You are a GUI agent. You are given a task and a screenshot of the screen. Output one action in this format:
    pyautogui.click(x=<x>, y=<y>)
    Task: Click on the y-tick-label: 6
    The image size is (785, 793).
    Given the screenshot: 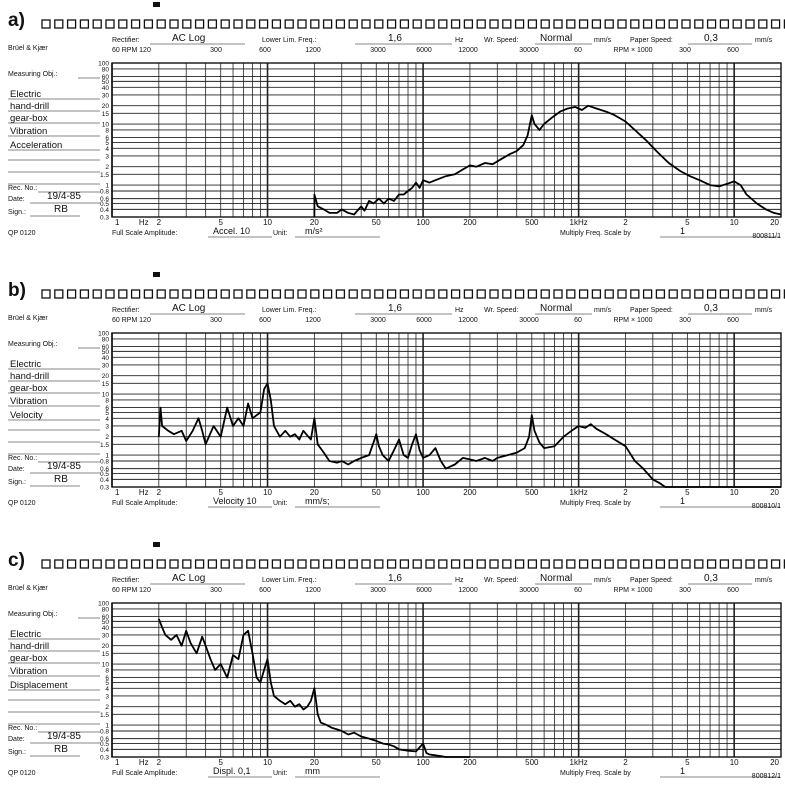 What is the action you would take?
    pyautogui.click(x=107, y=678)
    